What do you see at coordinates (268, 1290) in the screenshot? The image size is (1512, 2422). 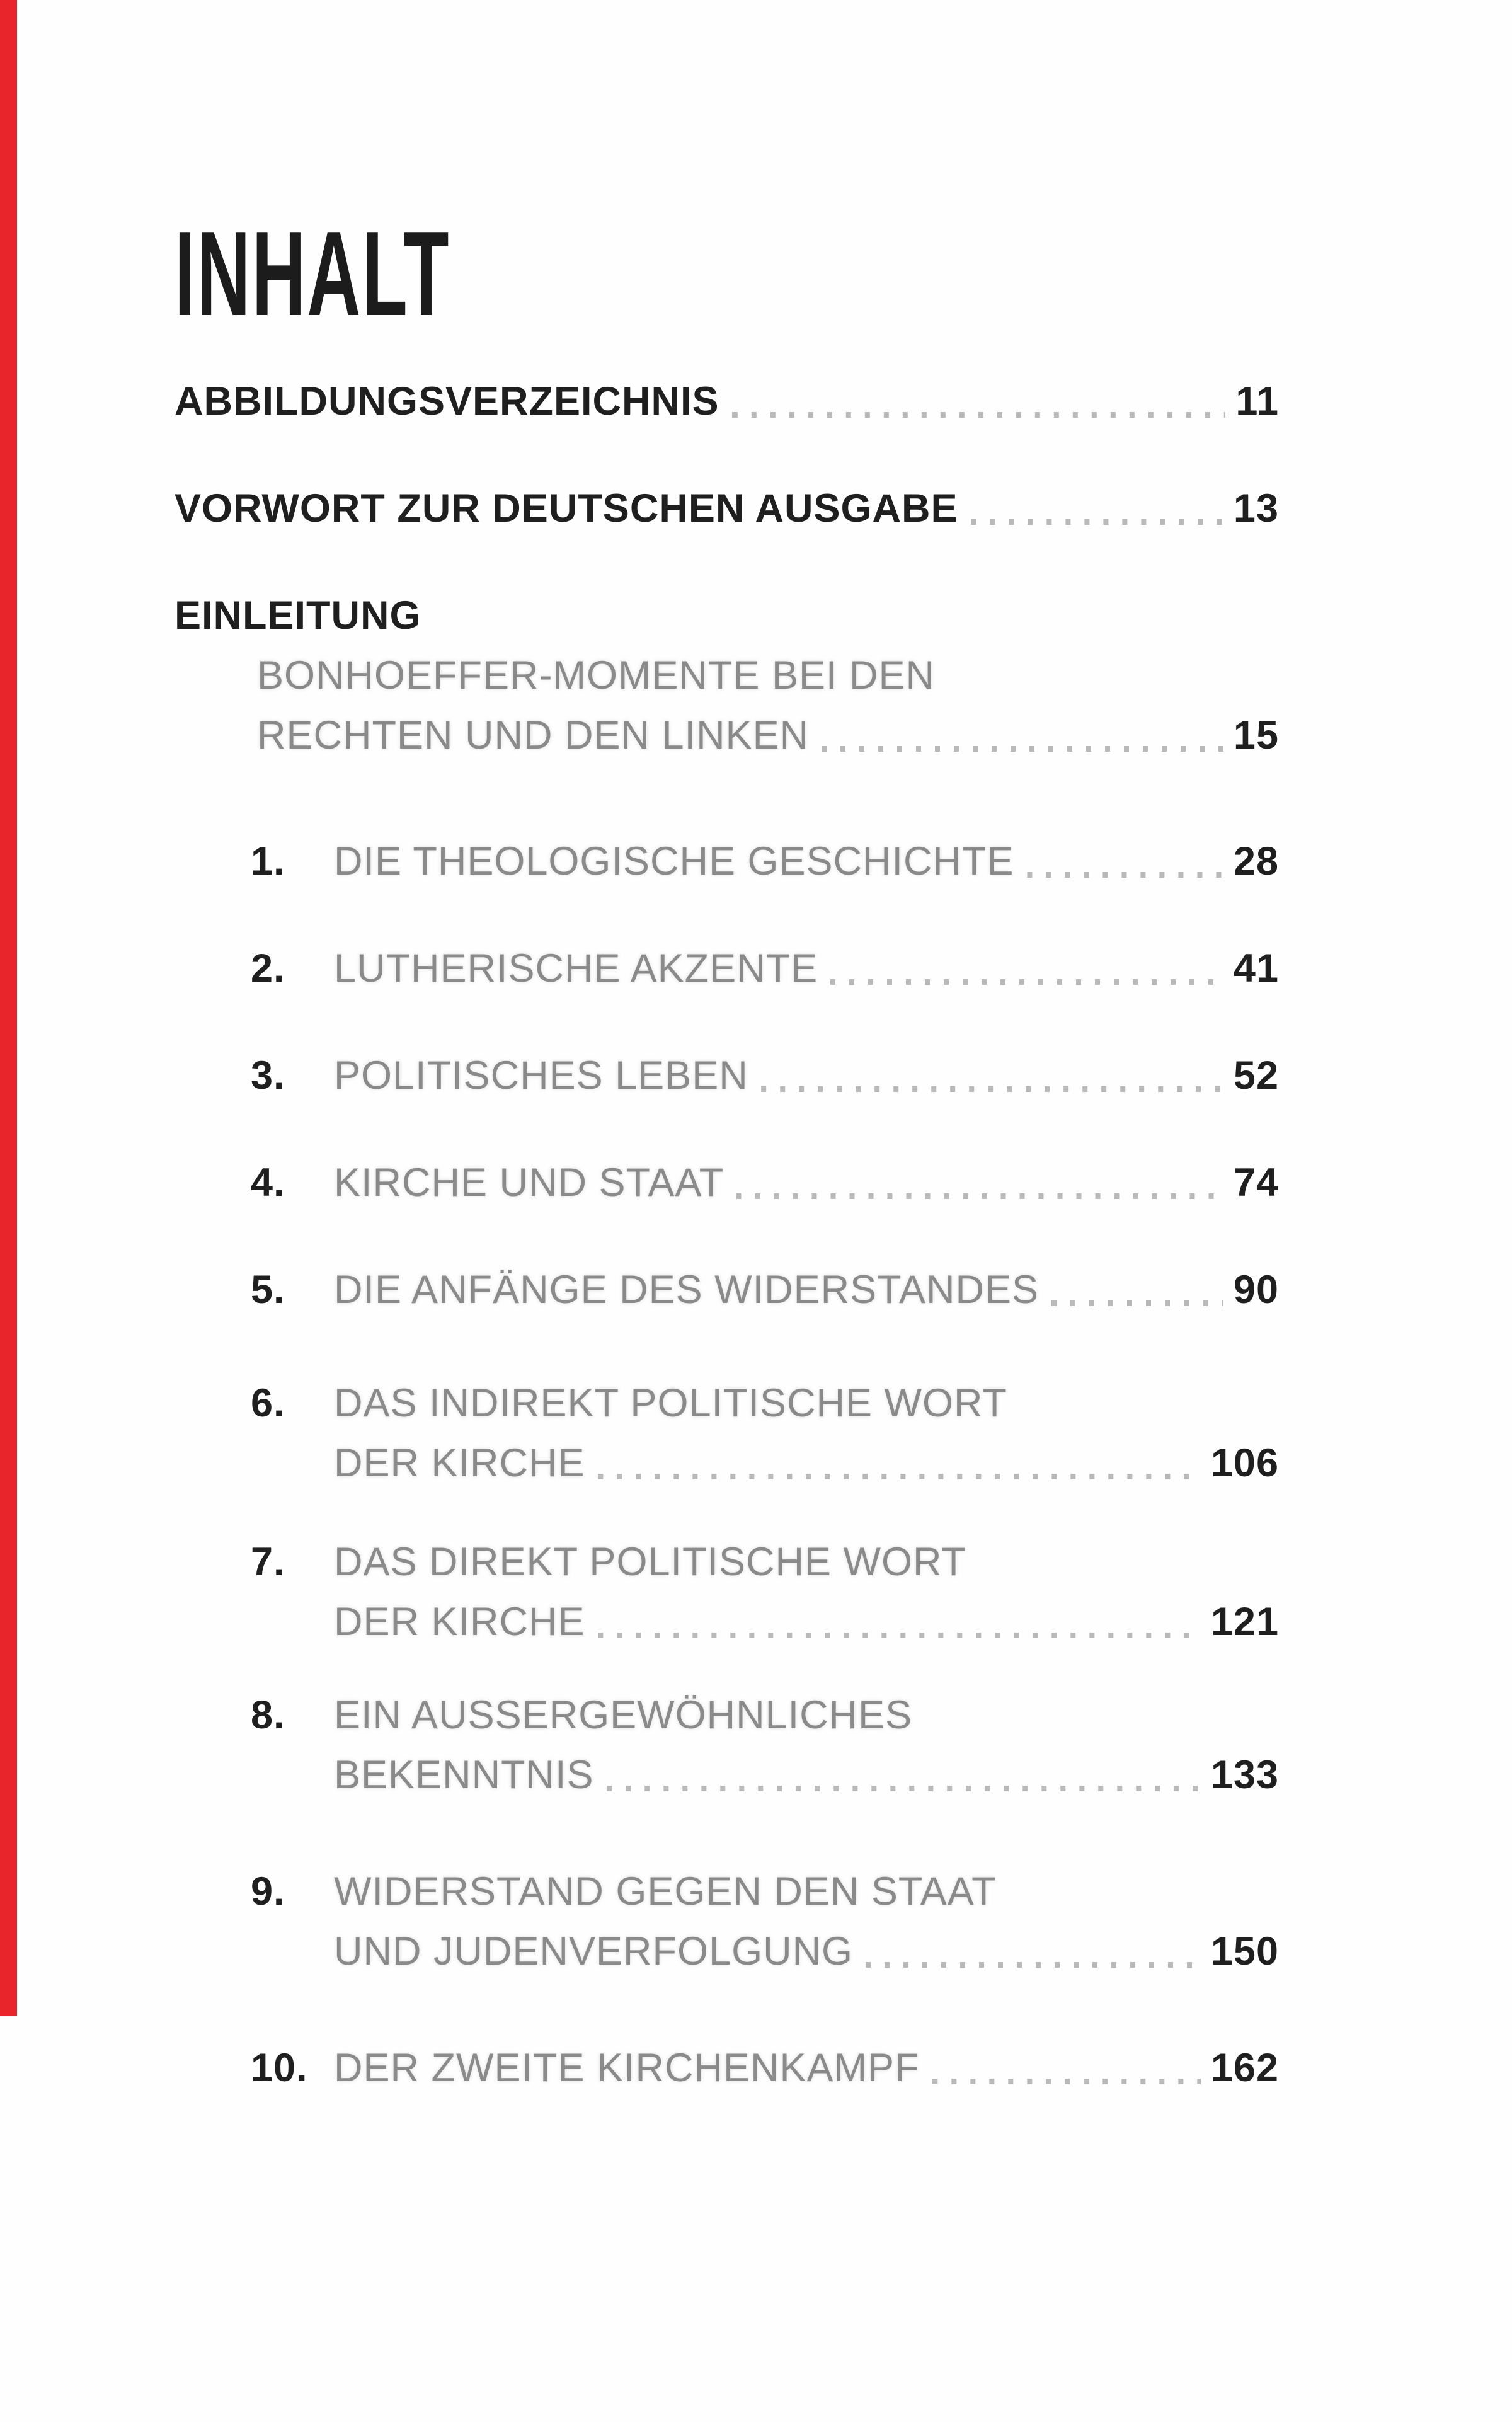 I see `chapter-number: 5.` at bounding box center [268, 1290].